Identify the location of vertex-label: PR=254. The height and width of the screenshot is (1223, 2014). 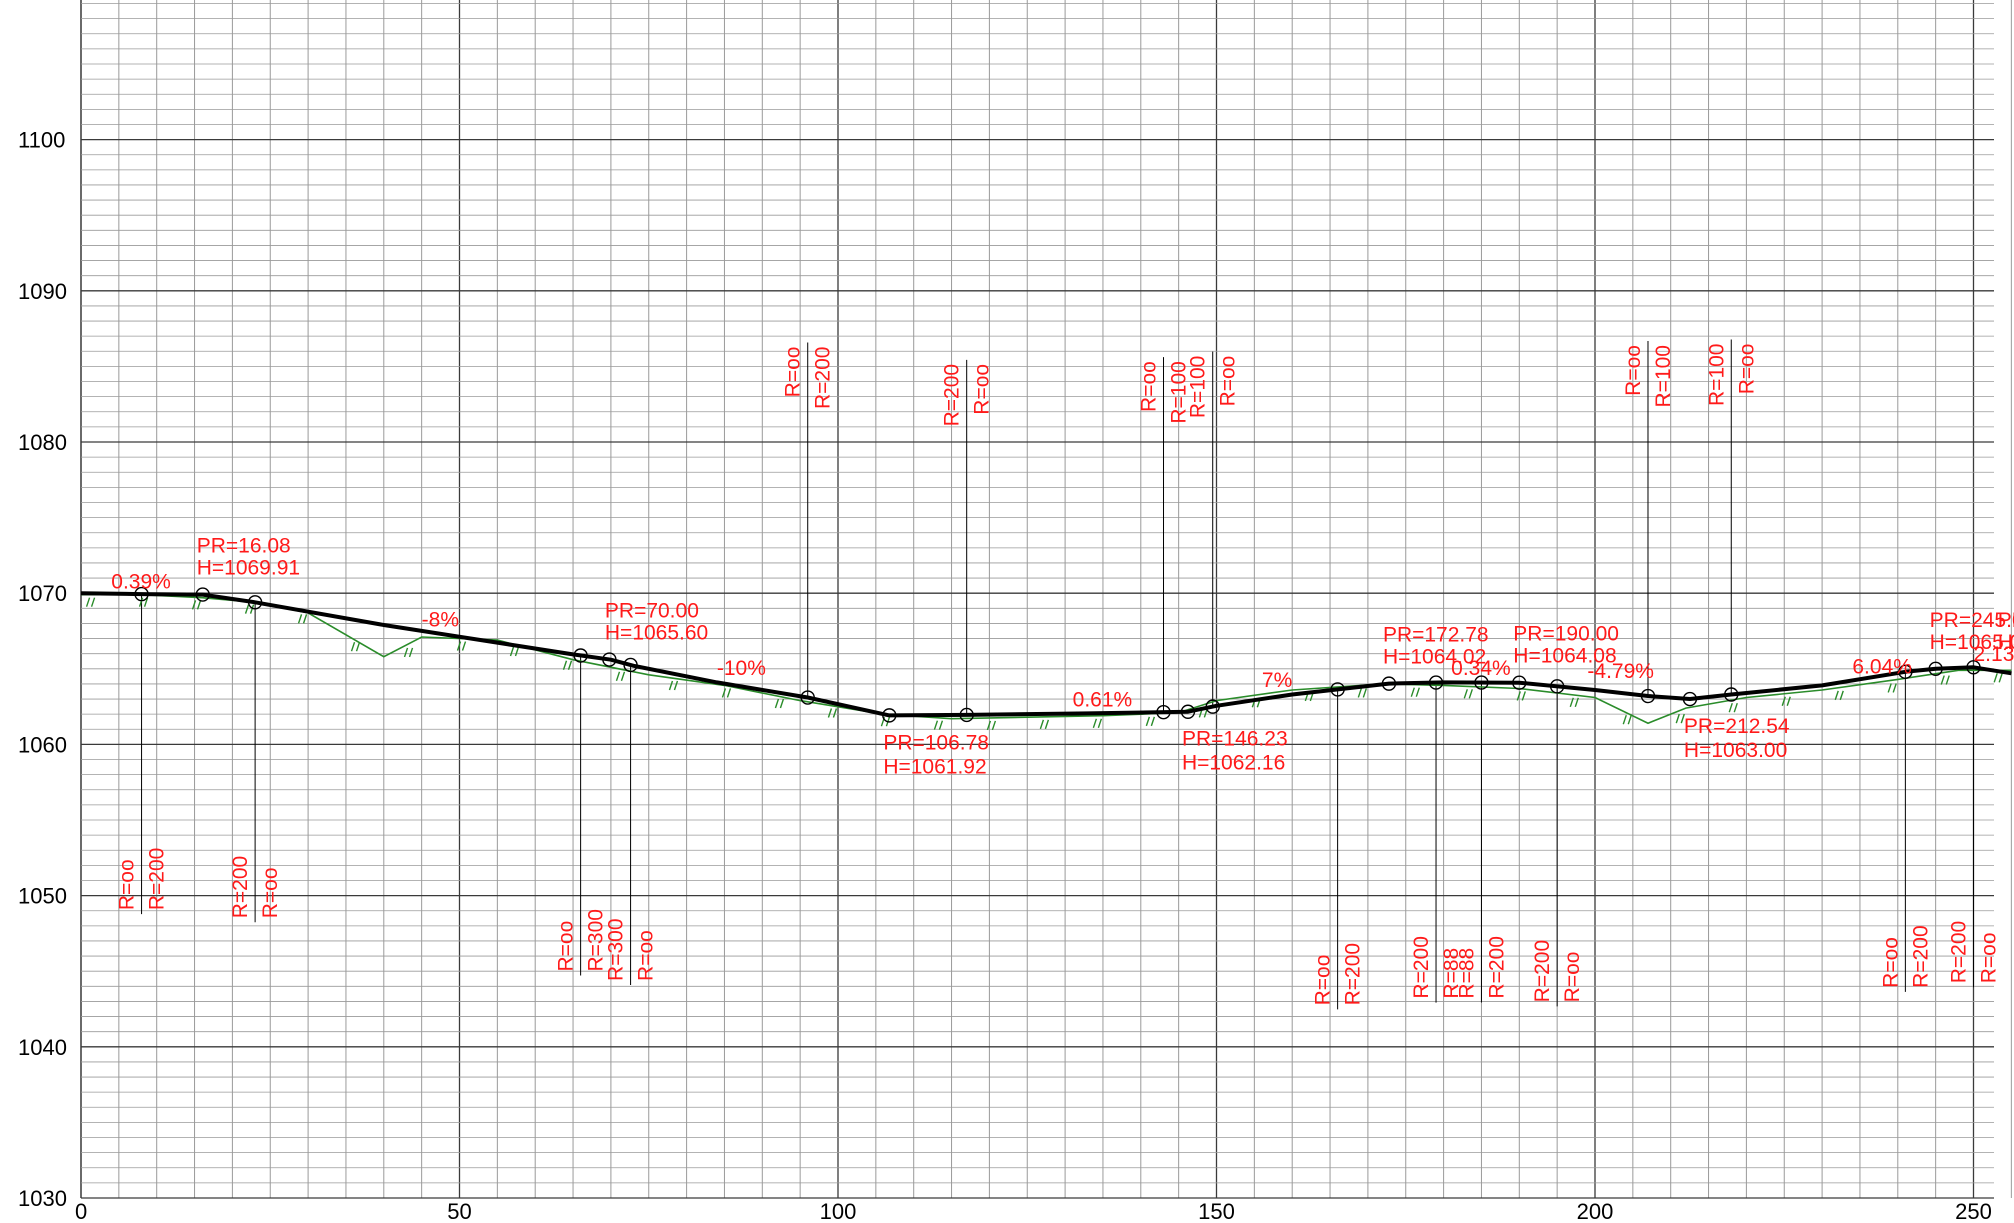
(2006, 620).